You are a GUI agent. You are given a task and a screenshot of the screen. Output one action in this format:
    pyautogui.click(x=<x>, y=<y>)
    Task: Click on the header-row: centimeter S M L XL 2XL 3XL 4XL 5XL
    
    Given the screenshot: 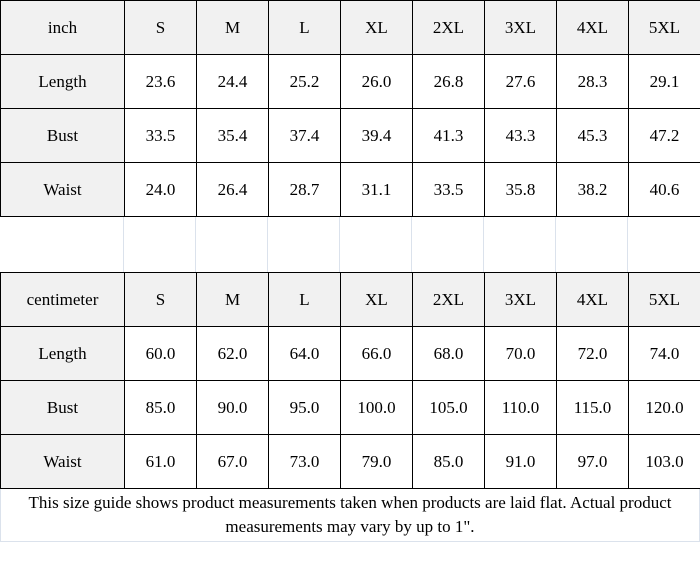 What is the action you would take?
    pyautogui.click(x=350, y=299)
    